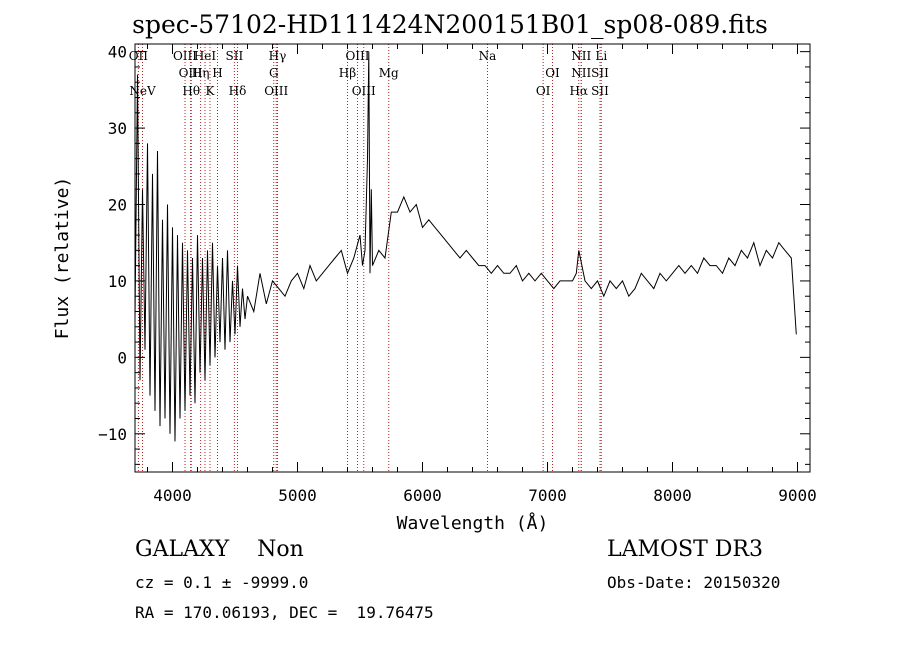 The image size is (900, 649). I want to click on x-tick-label: 9000, so click(797, 495).